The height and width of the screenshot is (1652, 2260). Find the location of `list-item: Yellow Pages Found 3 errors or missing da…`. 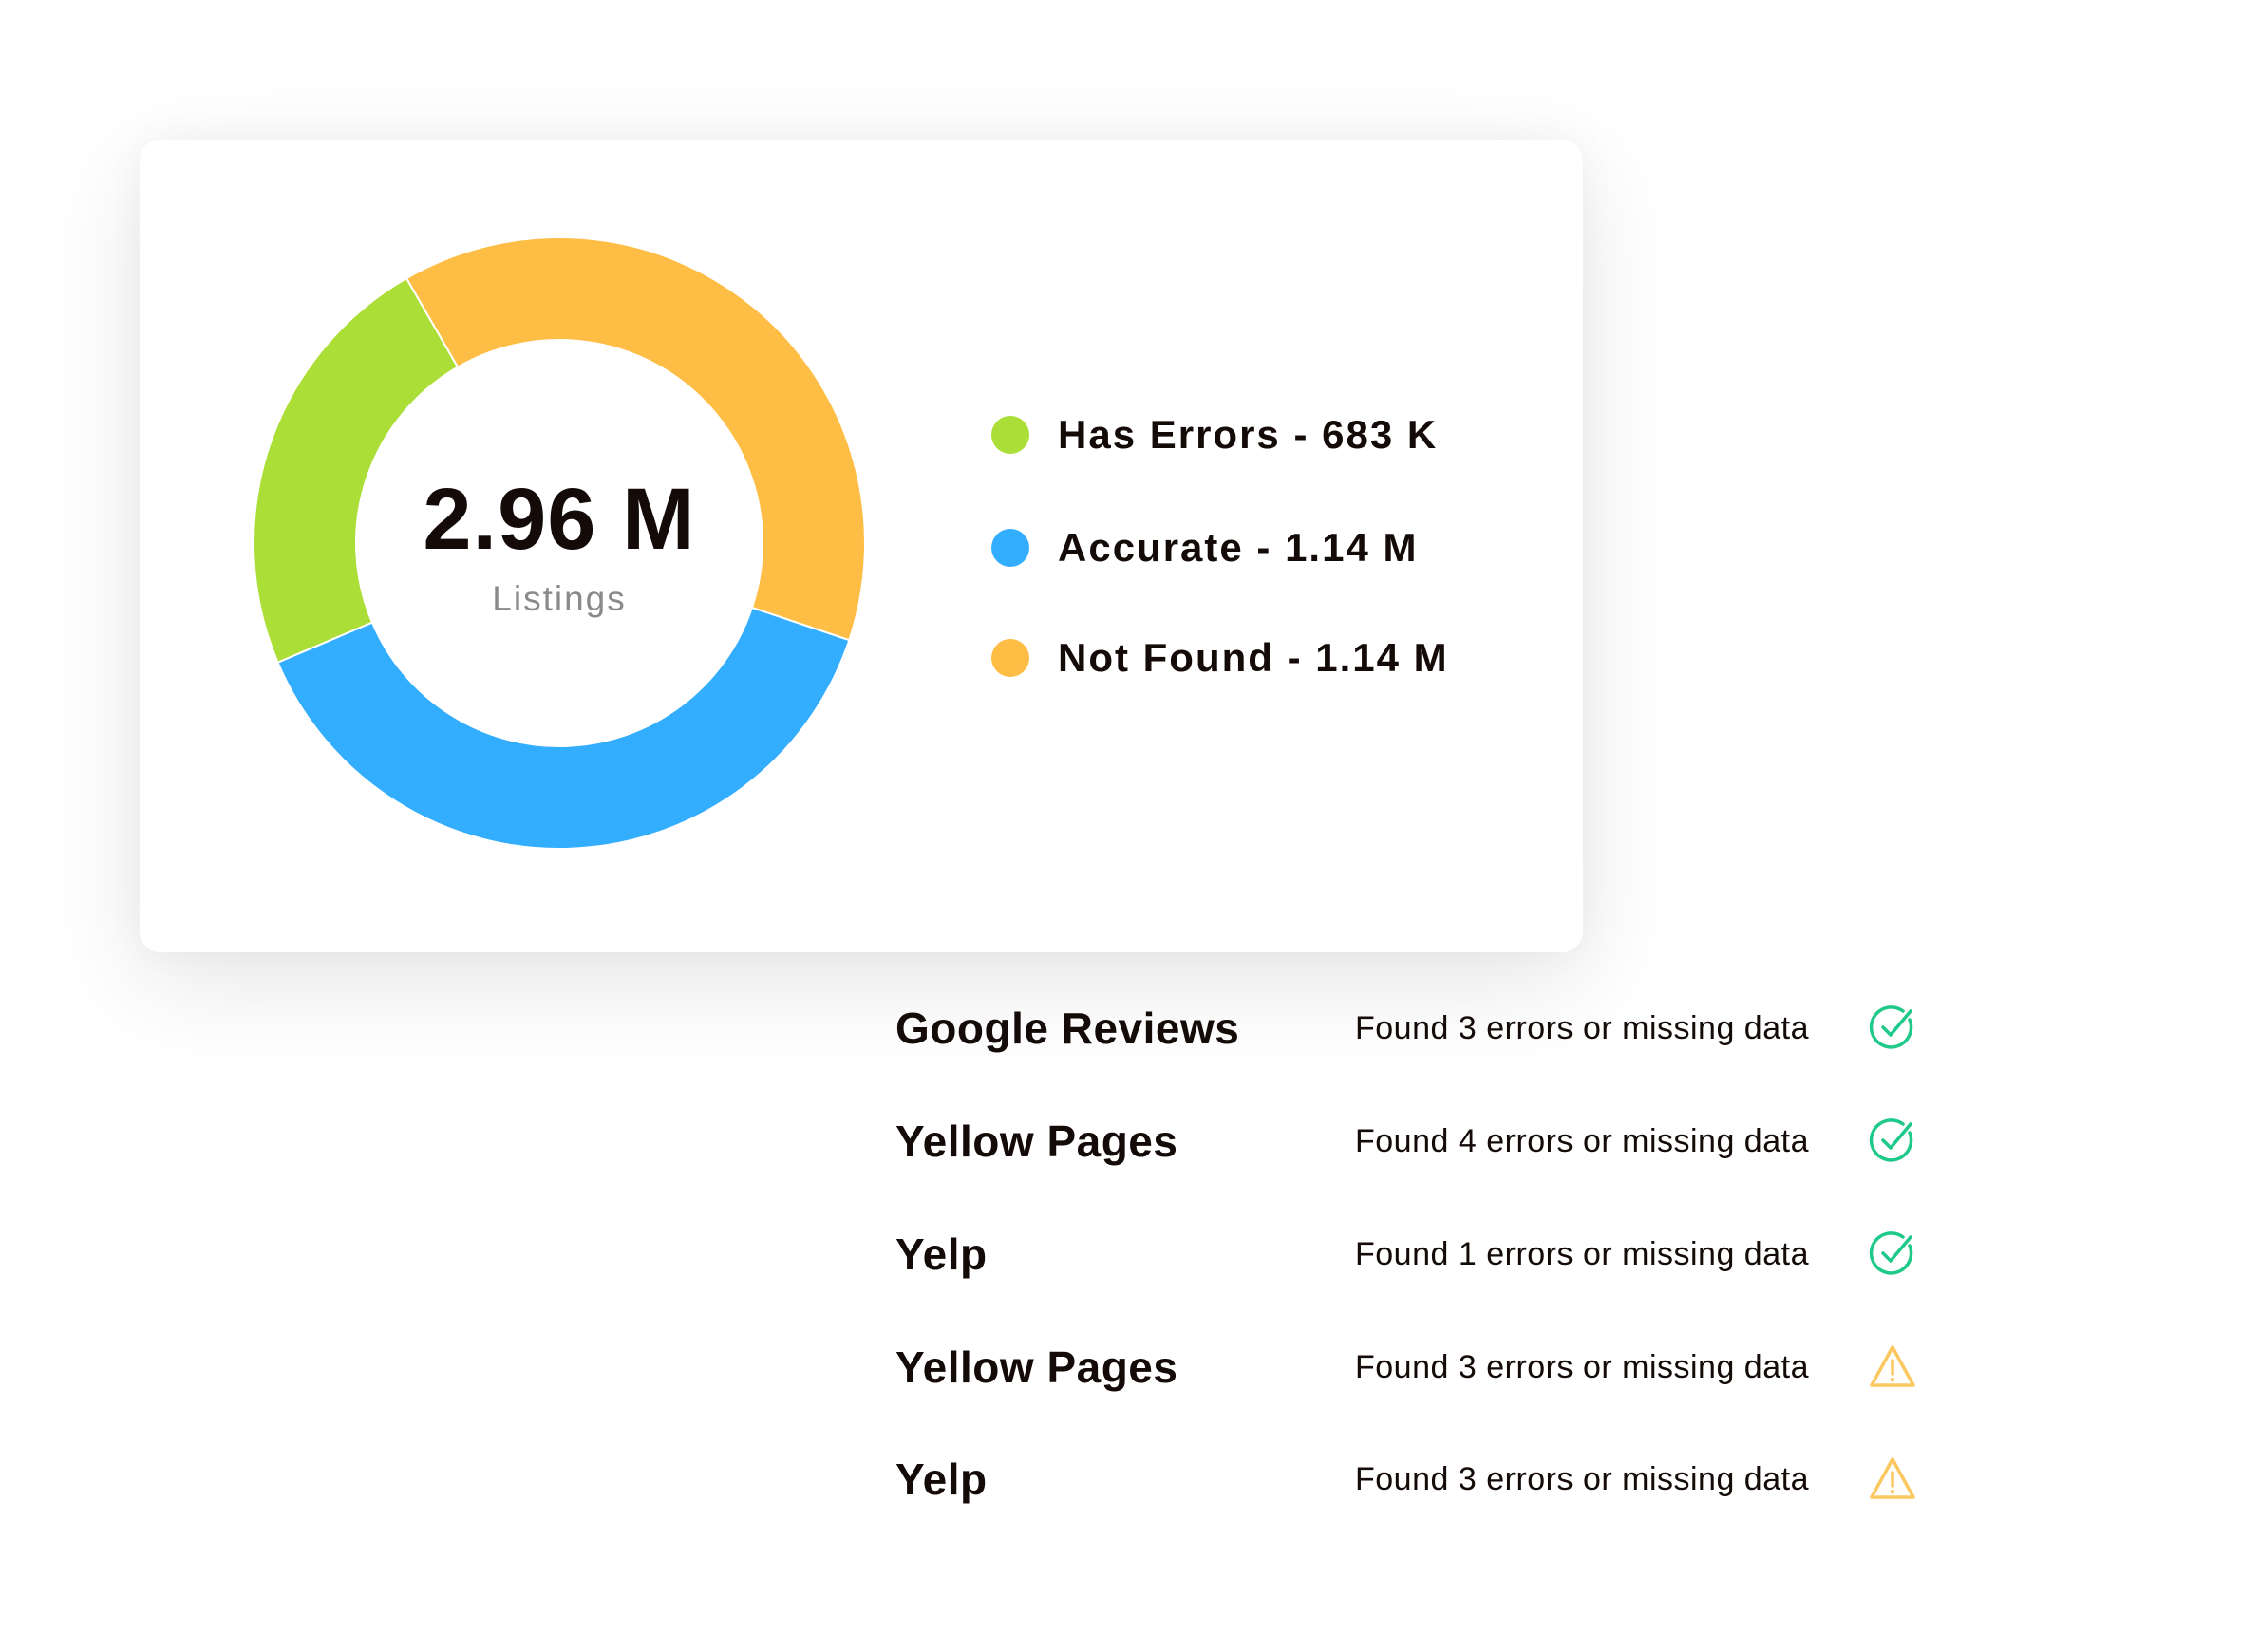

list-item: Yellow Pages Found 3 errors or missing da… is located at coordinates (1417, 1367).